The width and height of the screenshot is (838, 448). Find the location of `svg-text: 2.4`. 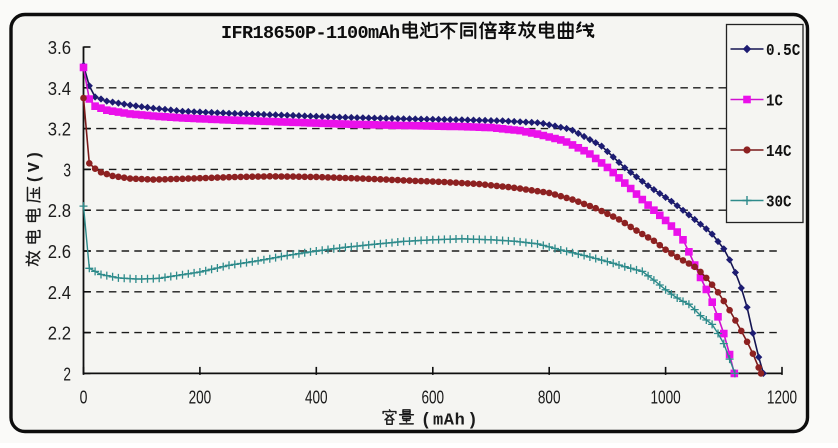

svg-text: 2.4 is located at coordinates (59, 293).